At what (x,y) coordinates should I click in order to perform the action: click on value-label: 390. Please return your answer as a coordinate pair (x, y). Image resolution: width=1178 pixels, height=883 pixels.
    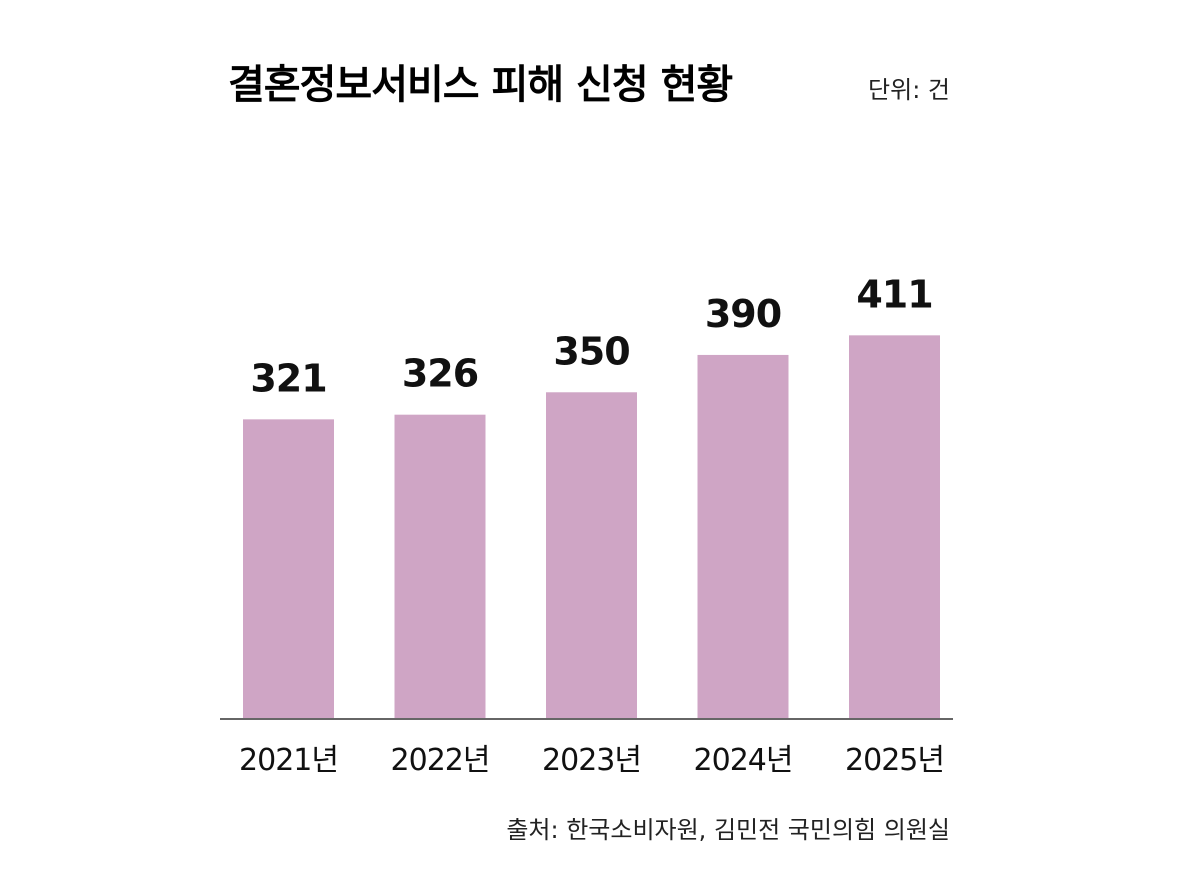
    Looking at the image, I should click on (743, 314).